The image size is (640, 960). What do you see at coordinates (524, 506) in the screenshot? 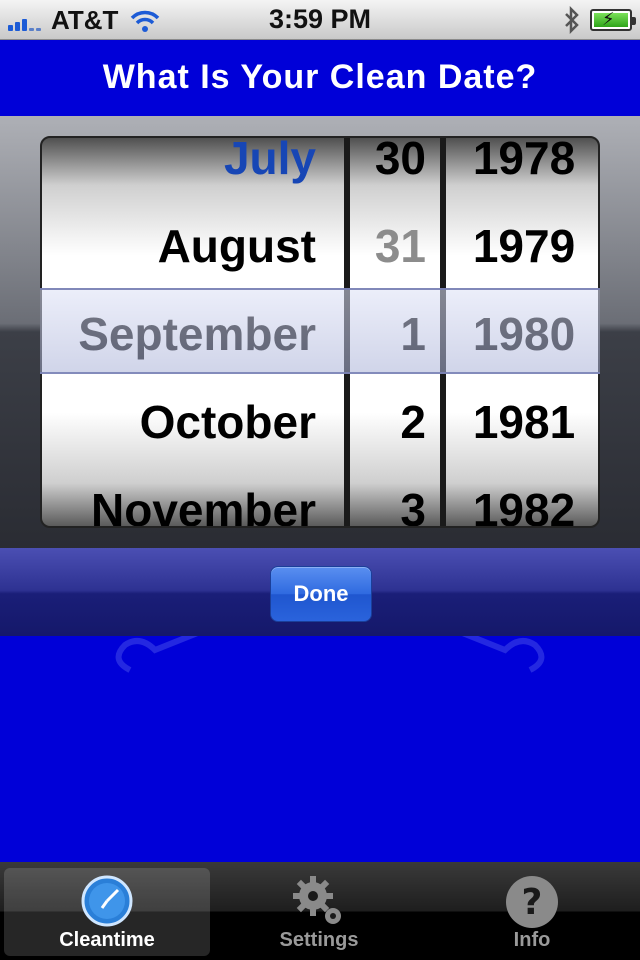
I see `year-option: 1982` at bounding box center [524, 506].